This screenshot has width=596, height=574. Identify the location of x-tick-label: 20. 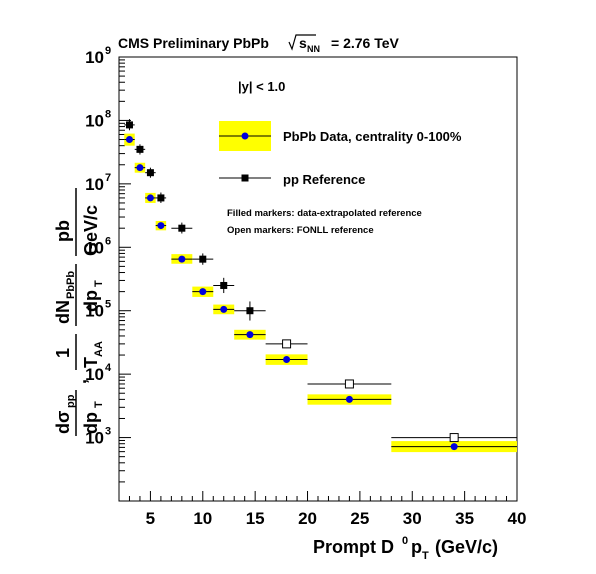
(307, 518).